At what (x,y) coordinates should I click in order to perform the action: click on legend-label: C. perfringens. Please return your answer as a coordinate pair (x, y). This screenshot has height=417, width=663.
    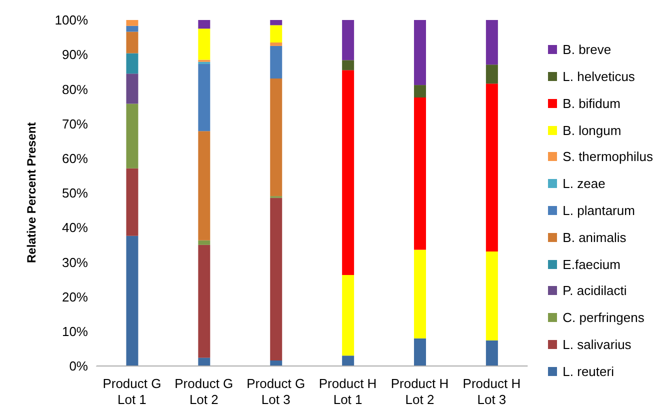
    Looking at the image, I should click on (603, 318).